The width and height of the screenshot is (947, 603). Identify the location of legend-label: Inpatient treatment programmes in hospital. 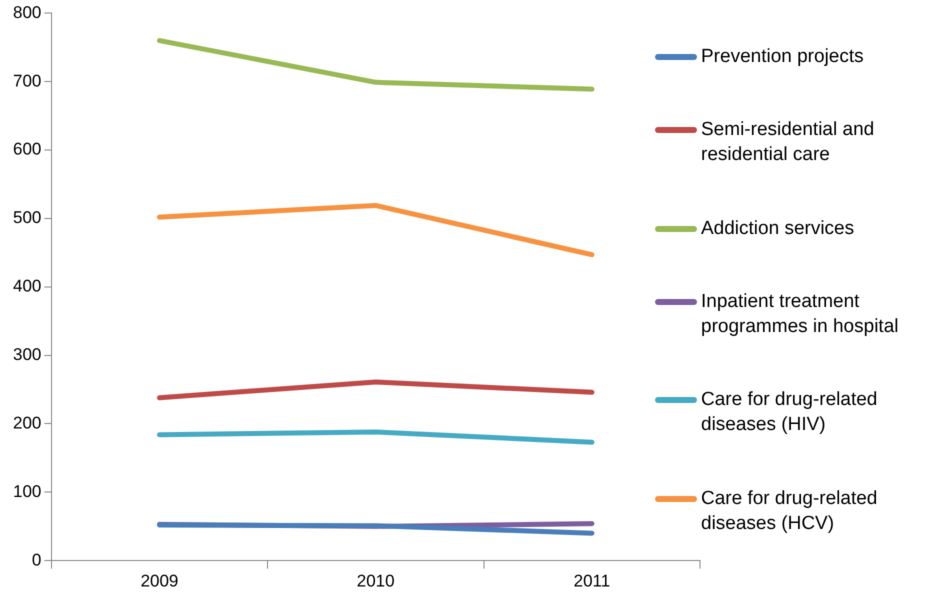
(800, 315).